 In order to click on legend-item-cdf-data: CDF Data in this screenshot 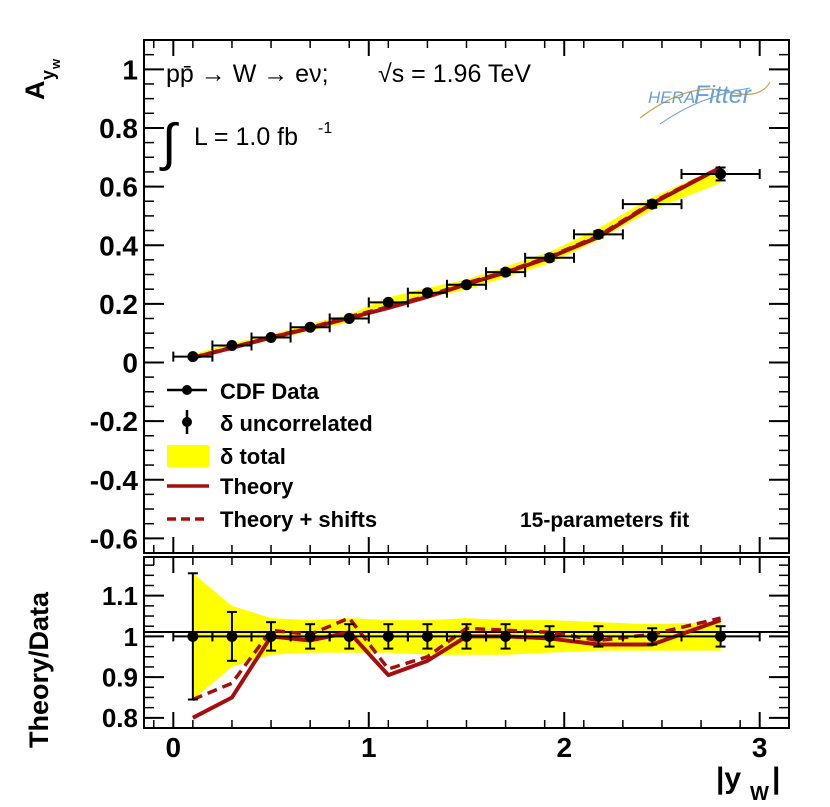, I will do `click(243, 391)`.